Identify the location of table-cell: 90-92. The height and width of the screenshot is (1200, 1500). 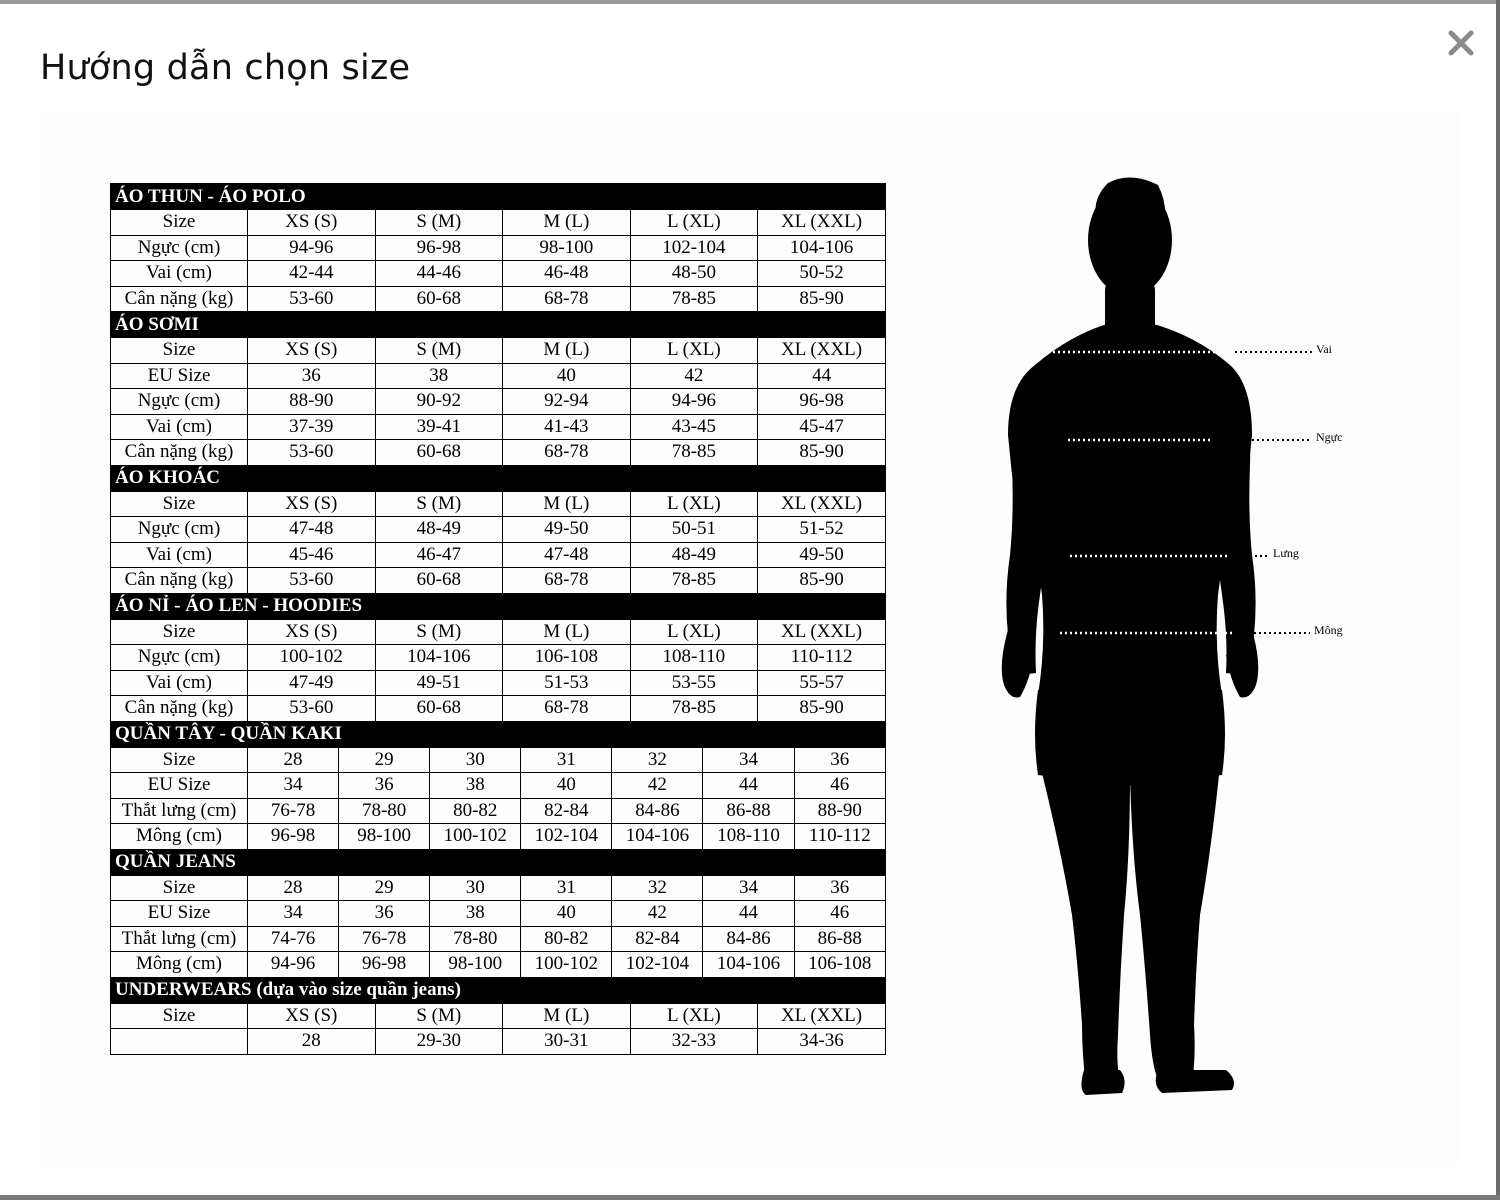
(439, 401).